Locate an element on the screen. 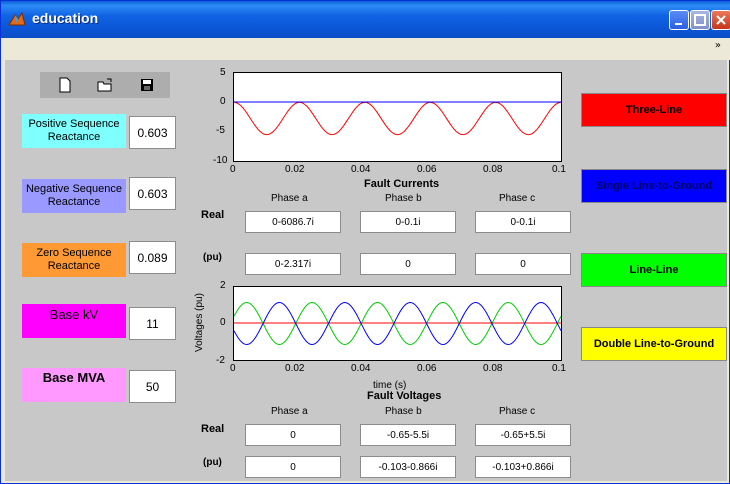 The image size is (730, 484). minimize-button is located at coordinates (679, 20).